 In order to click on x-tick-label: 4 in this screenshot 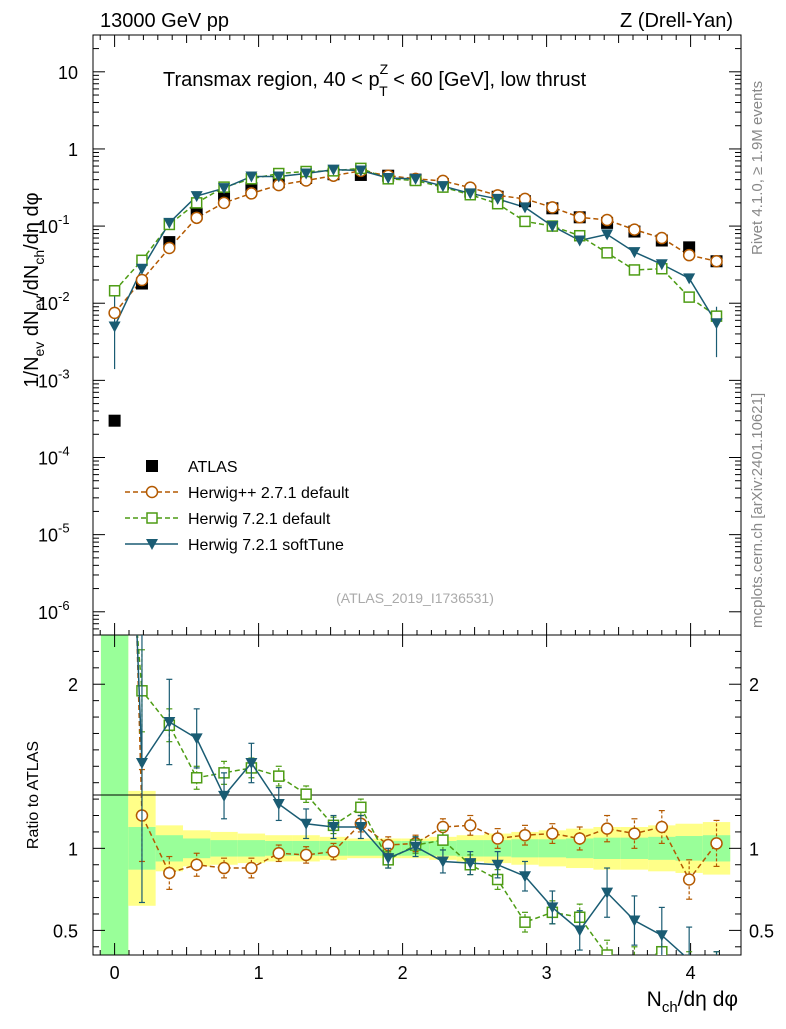, I will do `click(691, 973)`.